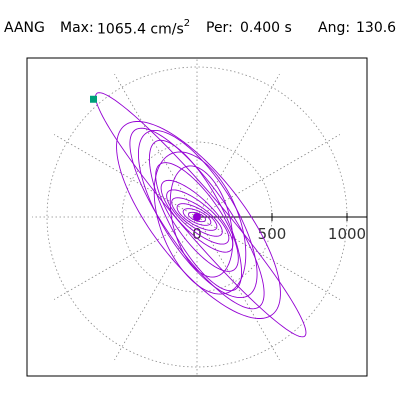  Describe the element at coordinates (197, 234) in the screenshot. I see `radial-tick-label-0: 0` at that location.